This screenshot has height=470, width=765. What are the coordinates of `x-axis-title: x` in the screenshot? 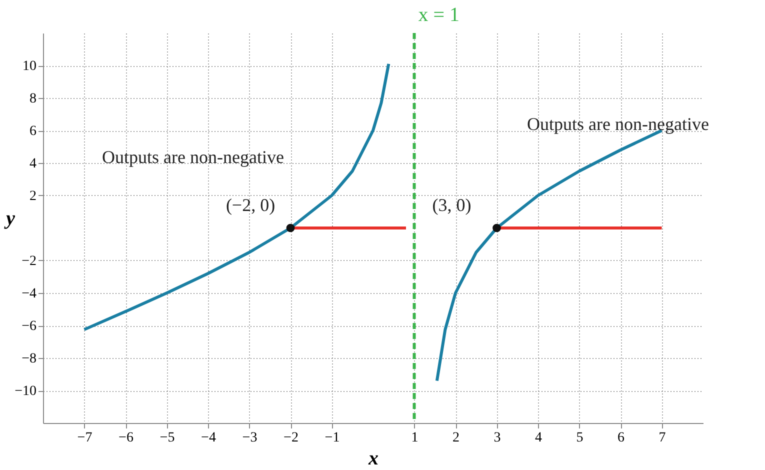 It's located at (373, 459).